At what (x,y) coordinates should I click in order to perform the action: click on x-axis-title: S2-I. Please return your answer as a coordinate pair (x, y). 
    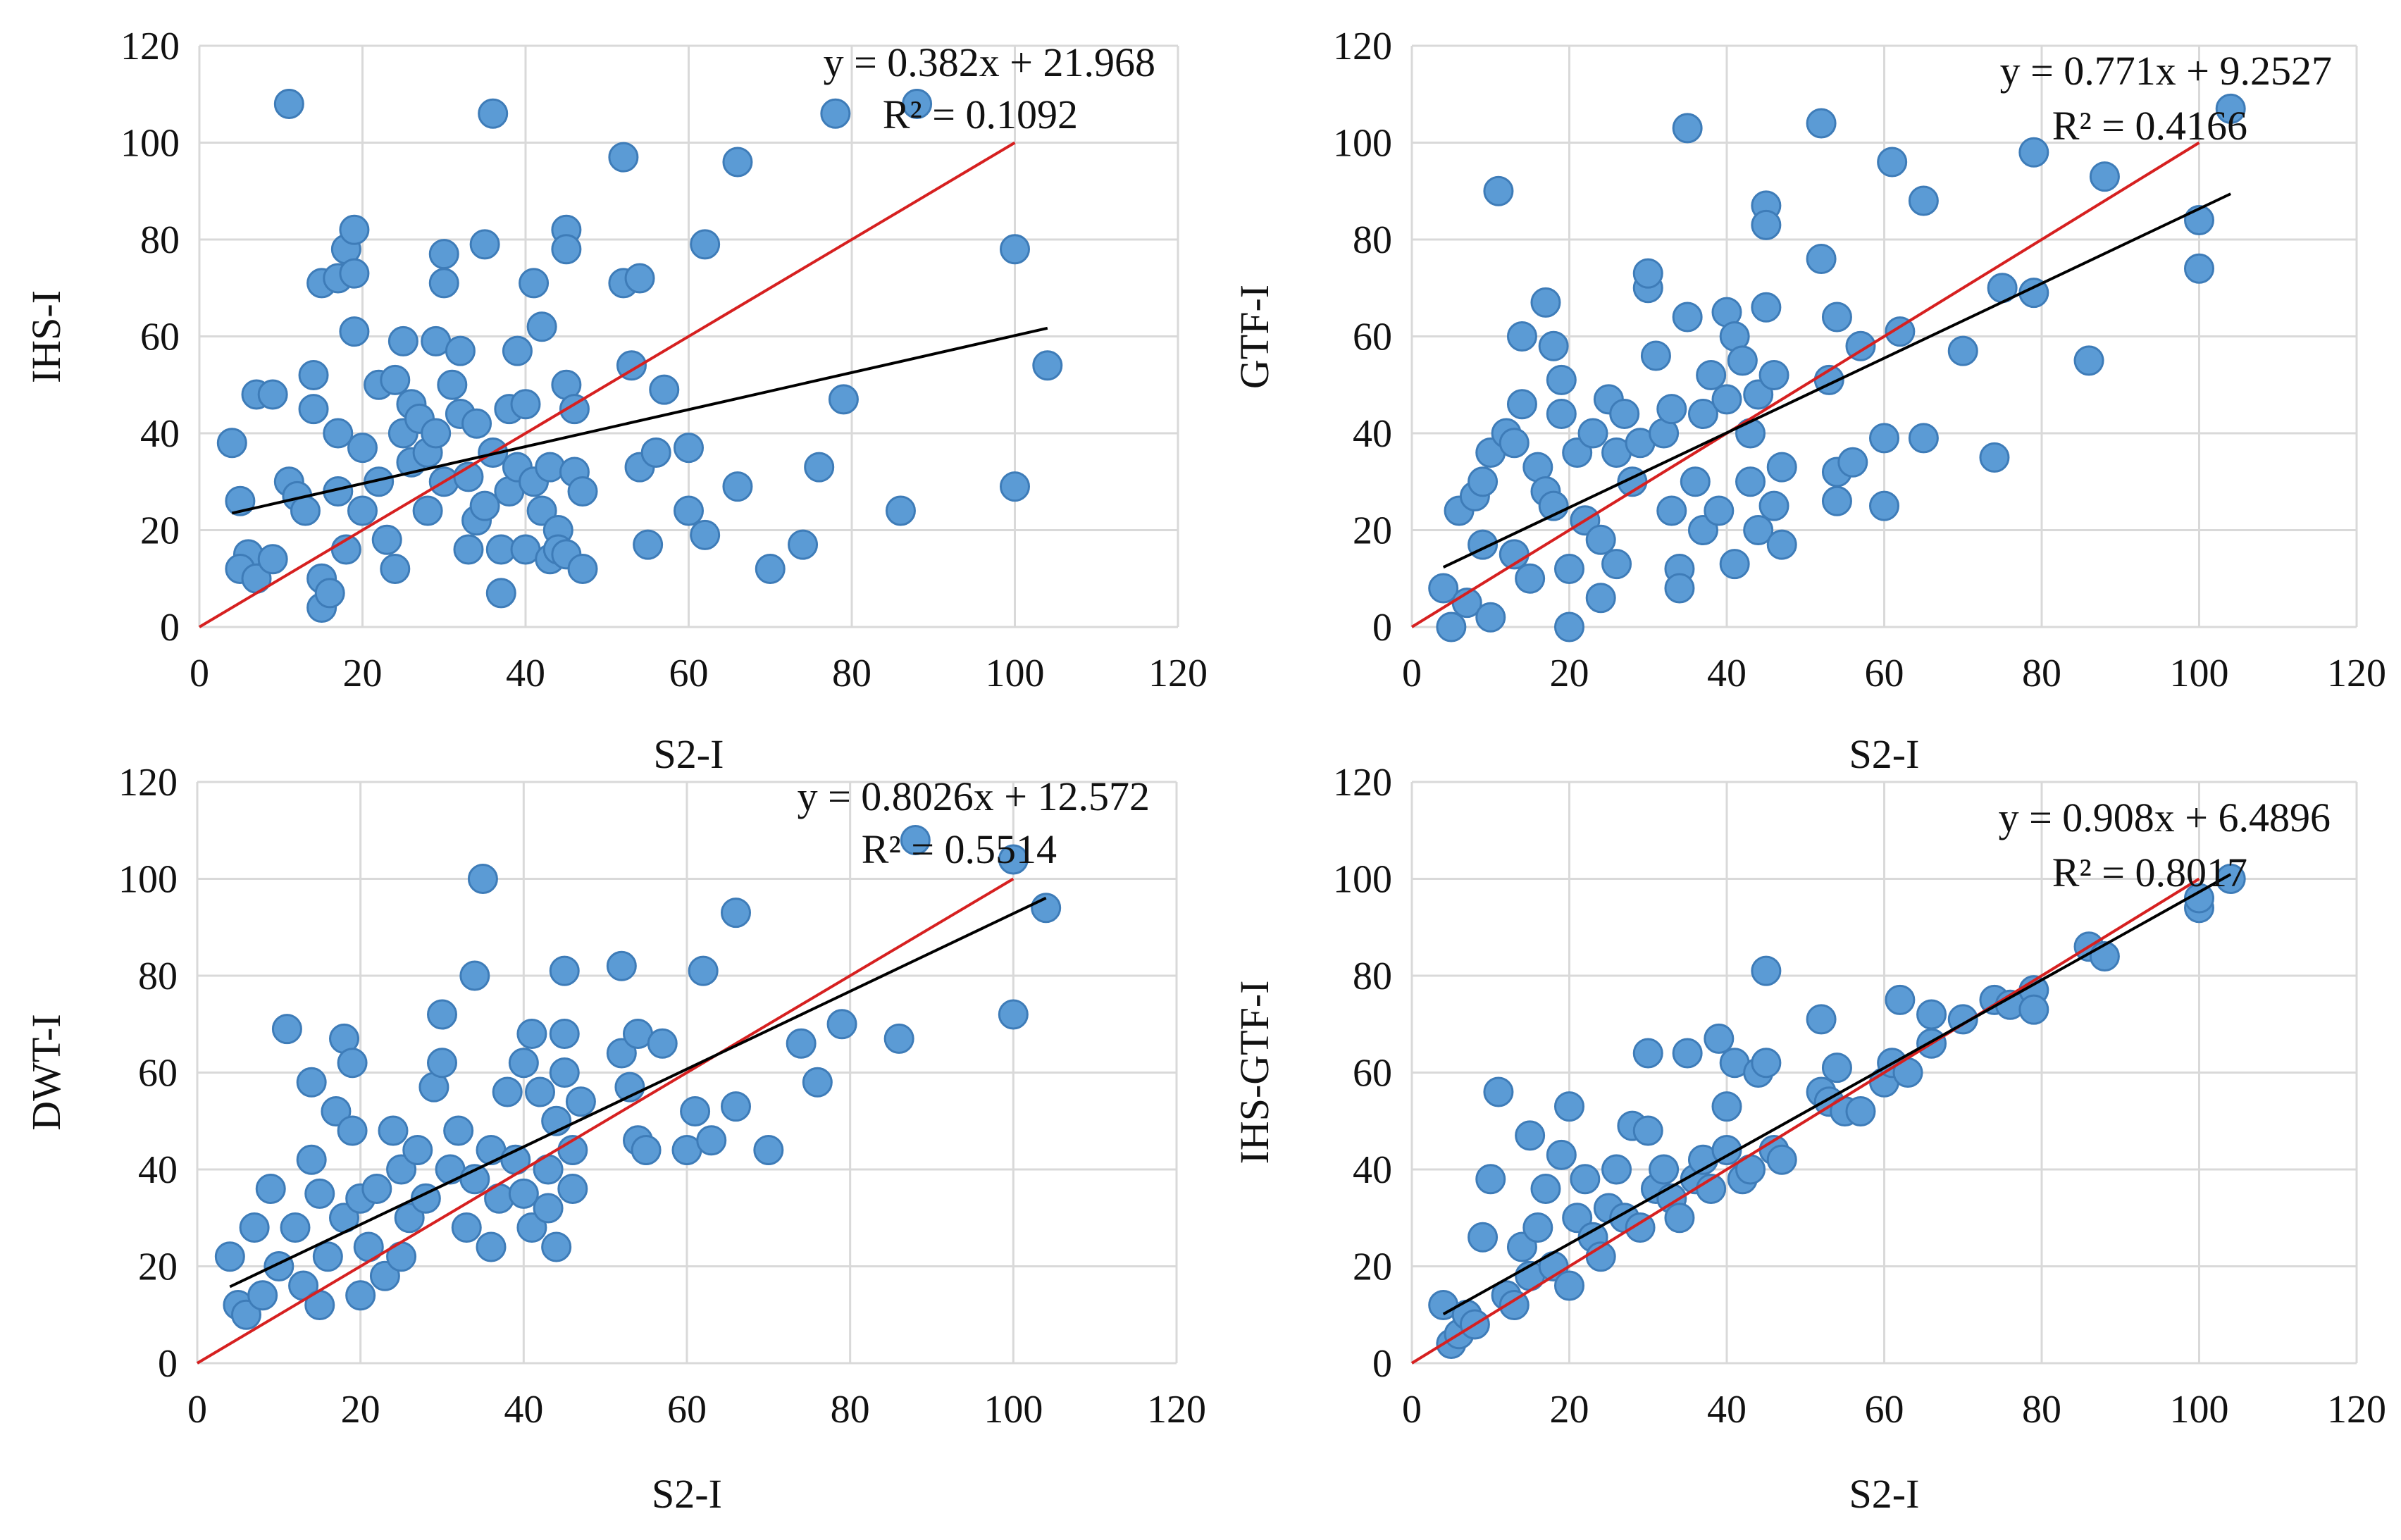
    Looking at the image, I should click on (687, 1494).